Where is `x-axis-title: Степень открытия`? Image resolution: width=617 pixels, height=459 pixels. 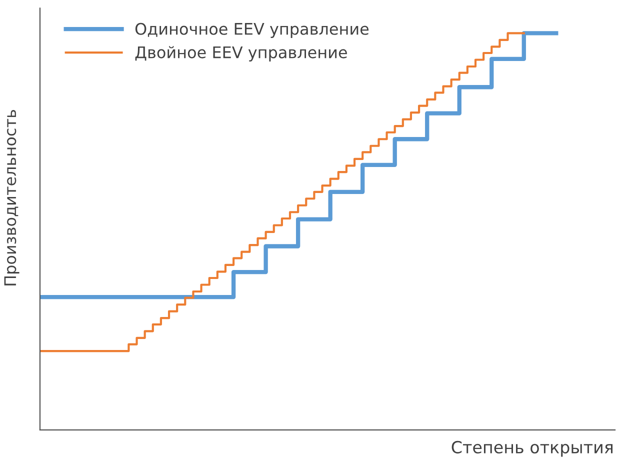
x-axis-title: Степень открытия is located at coordinates (532, 448).